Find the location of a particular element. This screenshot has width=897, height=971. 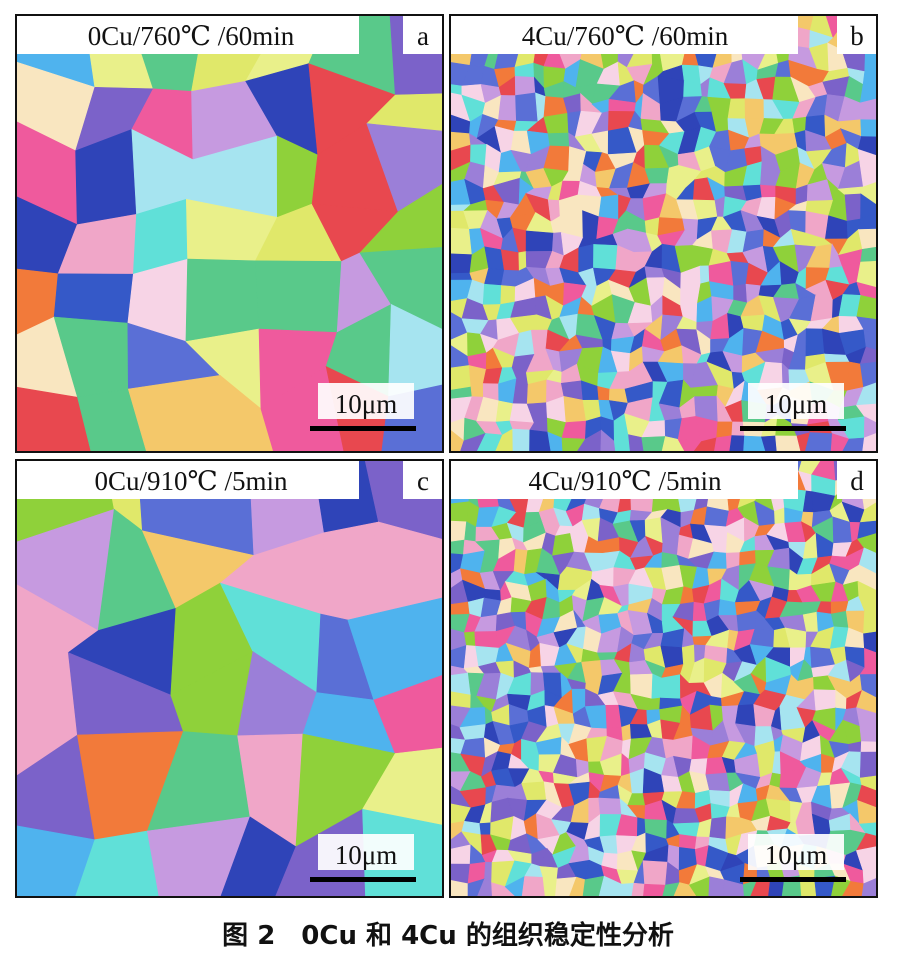

panel-label: 0Cu/910℃ /5min is located at coordinates (191, 481).